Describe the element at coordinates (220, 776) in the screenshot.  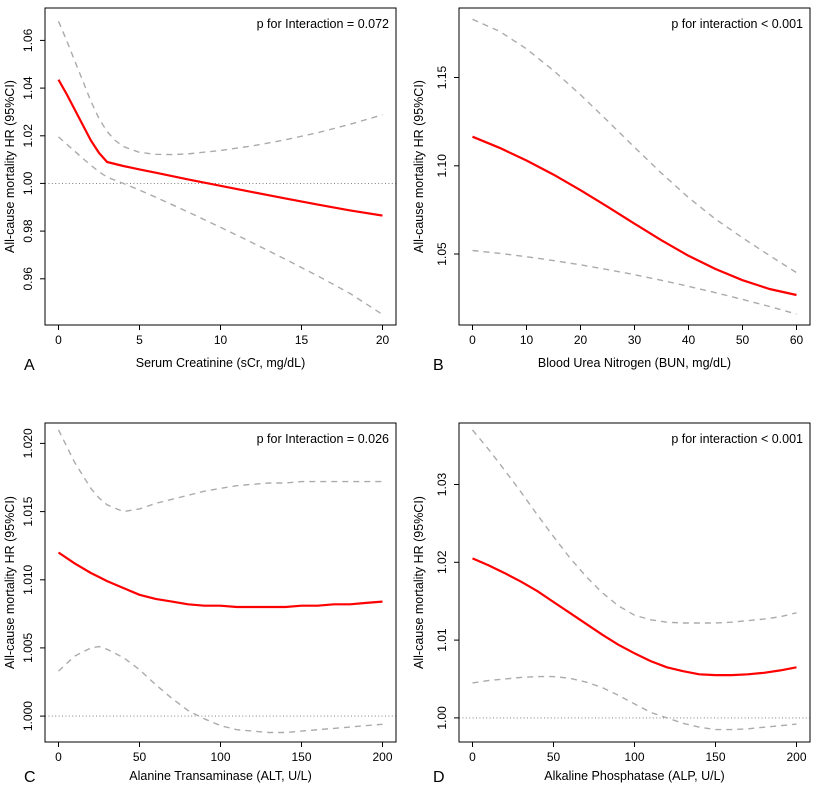
I see `x-axis-title: Alanine Transaminase (ALT, U/L)` at that location.